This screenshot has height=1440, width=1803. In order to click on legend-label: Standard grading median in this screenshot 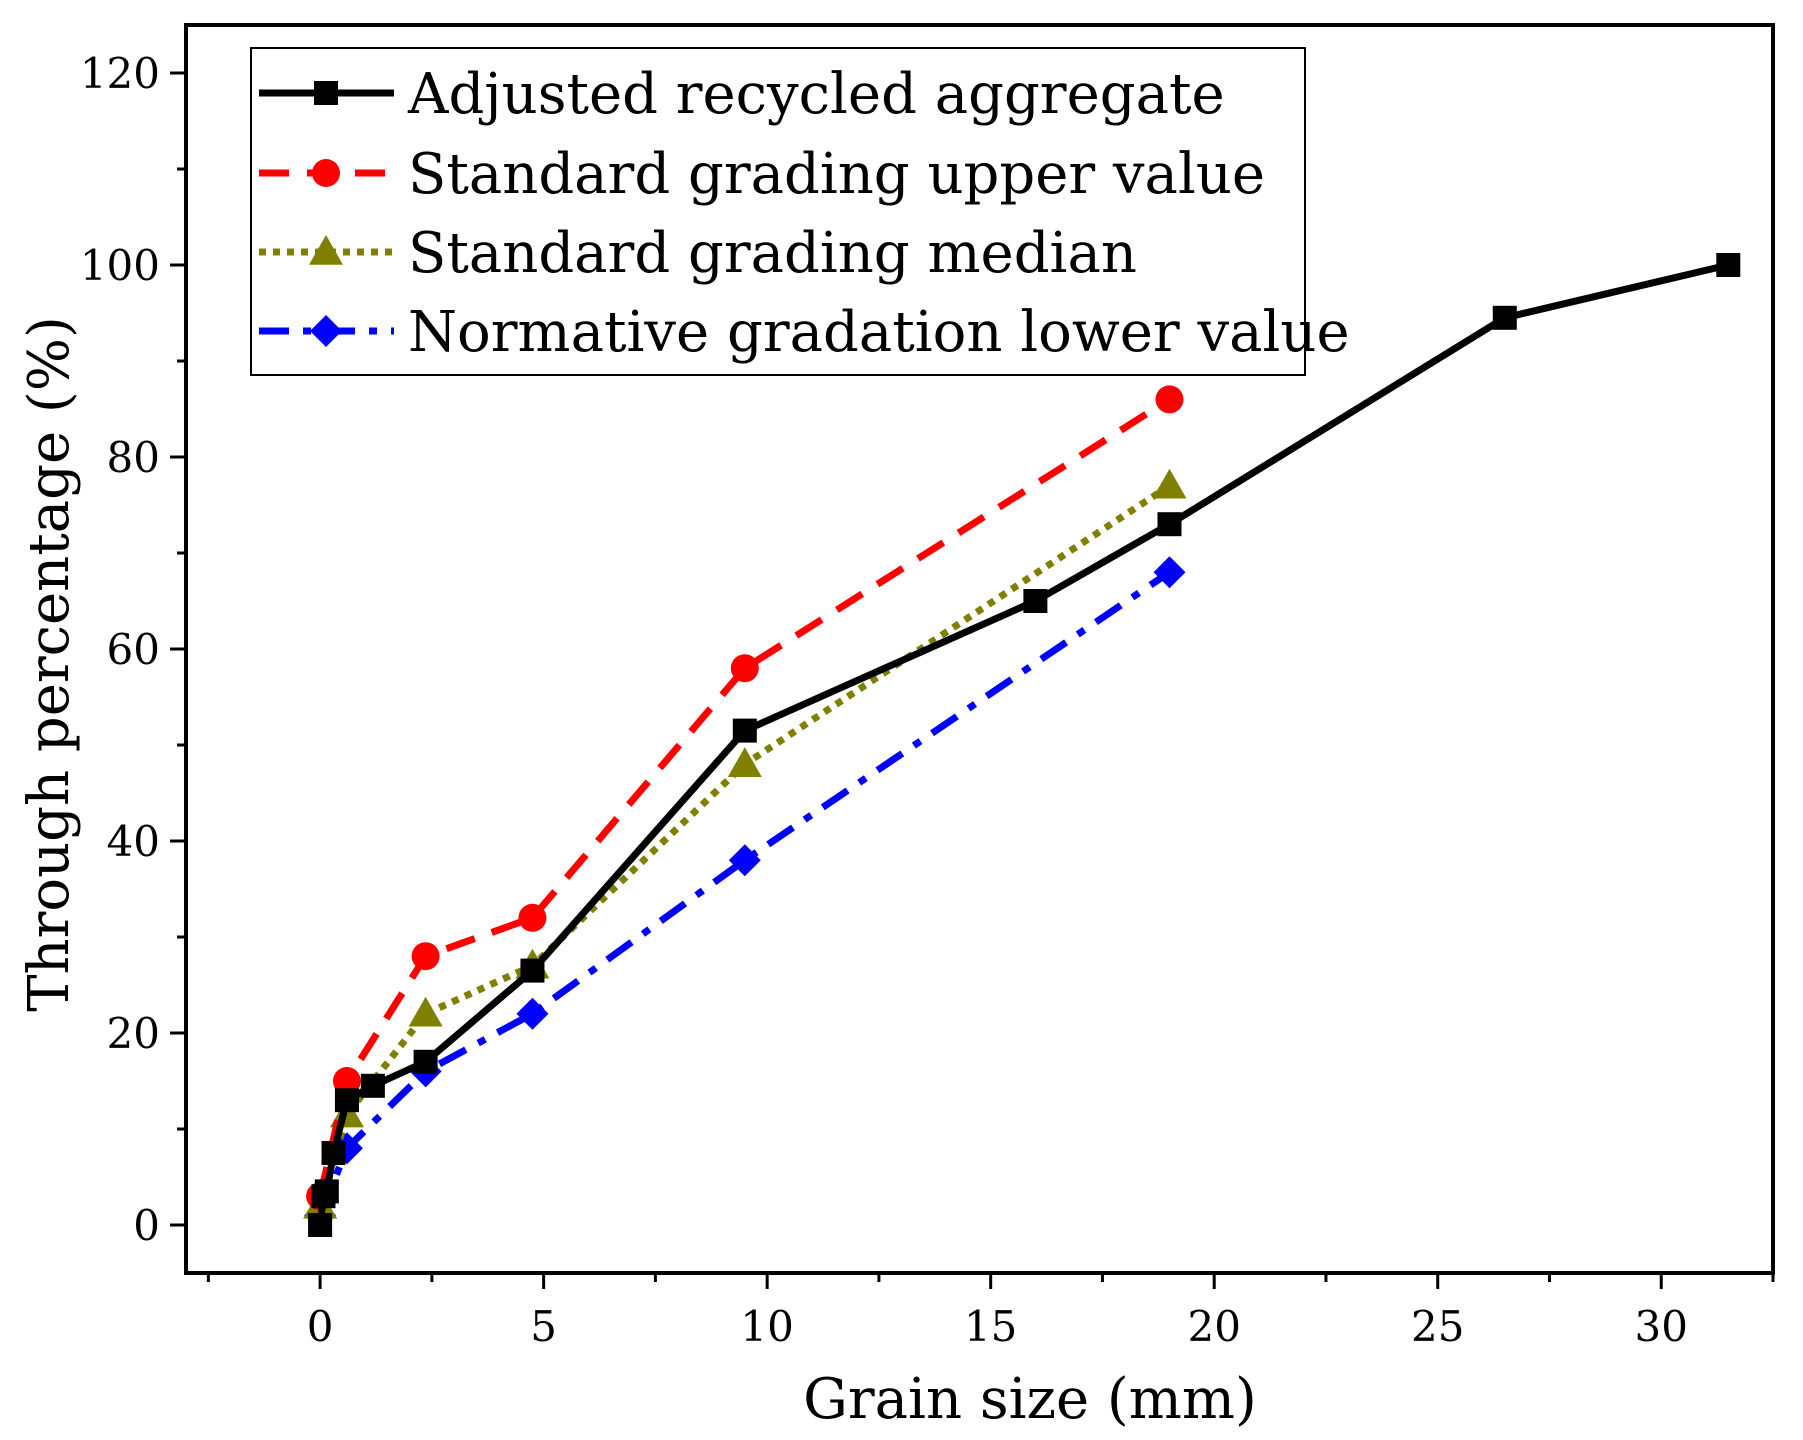, I will do `click(772, 253)`.